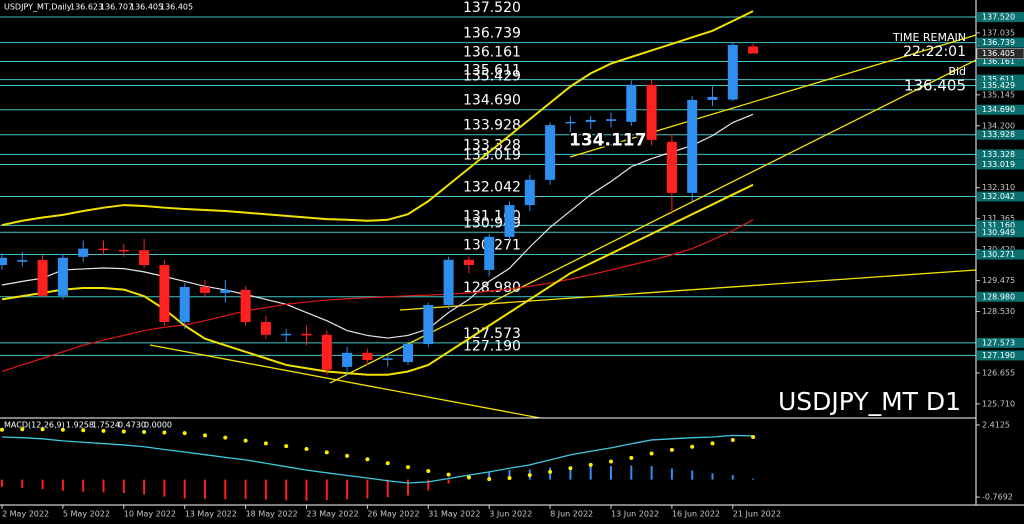  What do you see at coordinates (996, 424) in the screenshot?
I see `y-tick-label: 2.4125` at bounding box center [996, 424].